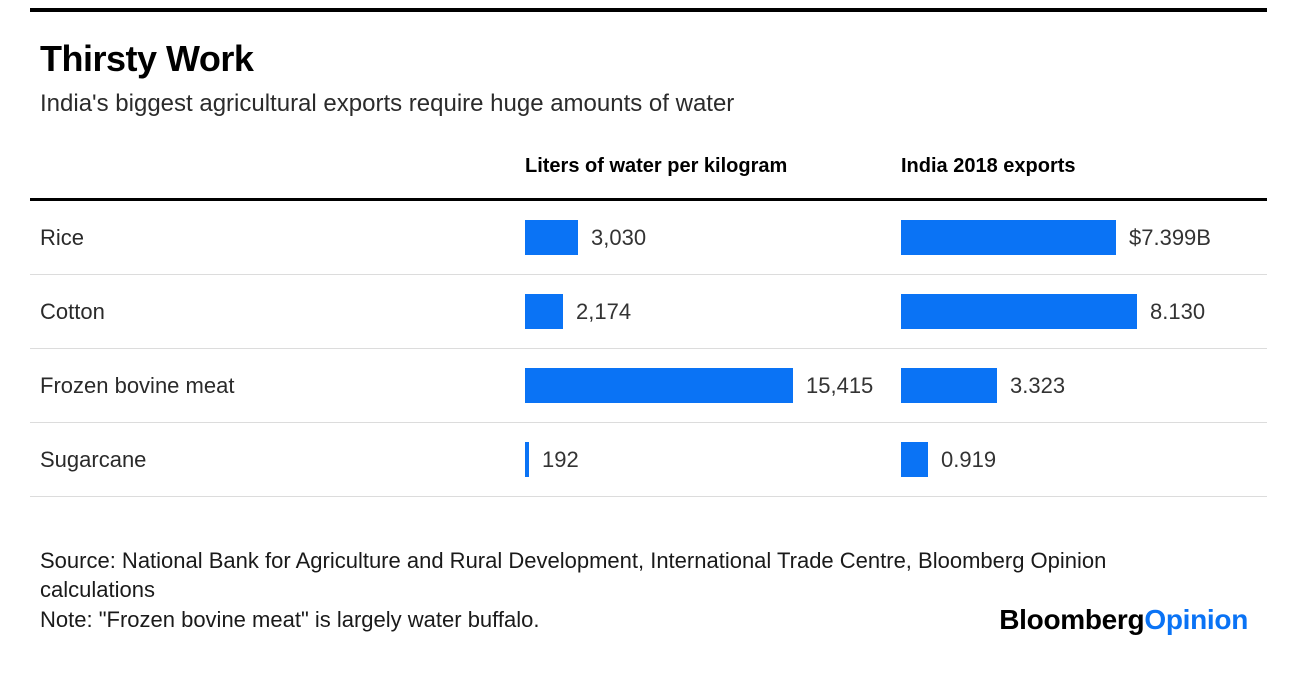  I want to click on column-header-spacer, so click(277, 166).